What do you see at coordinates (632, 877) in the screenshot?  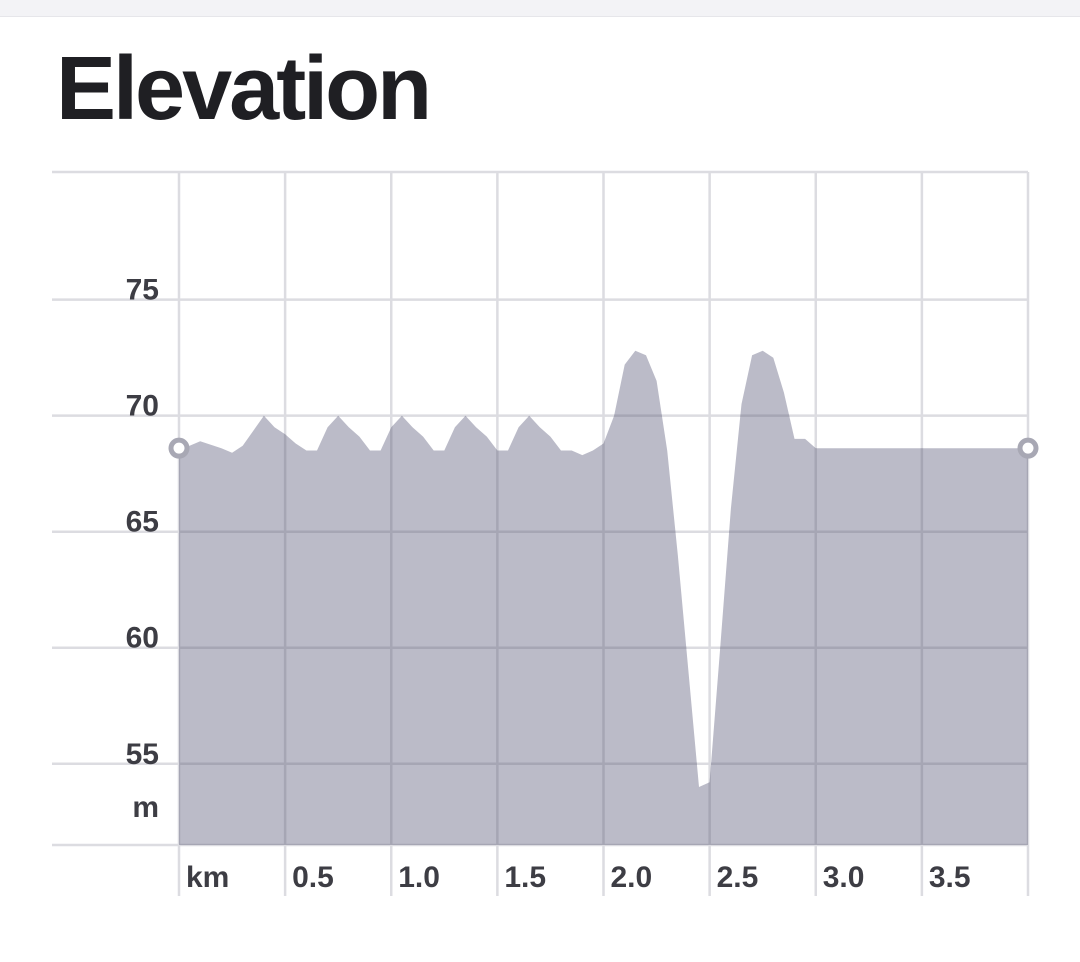 I see `x-tick-label: 2.0` at bounding box center [632, 877].